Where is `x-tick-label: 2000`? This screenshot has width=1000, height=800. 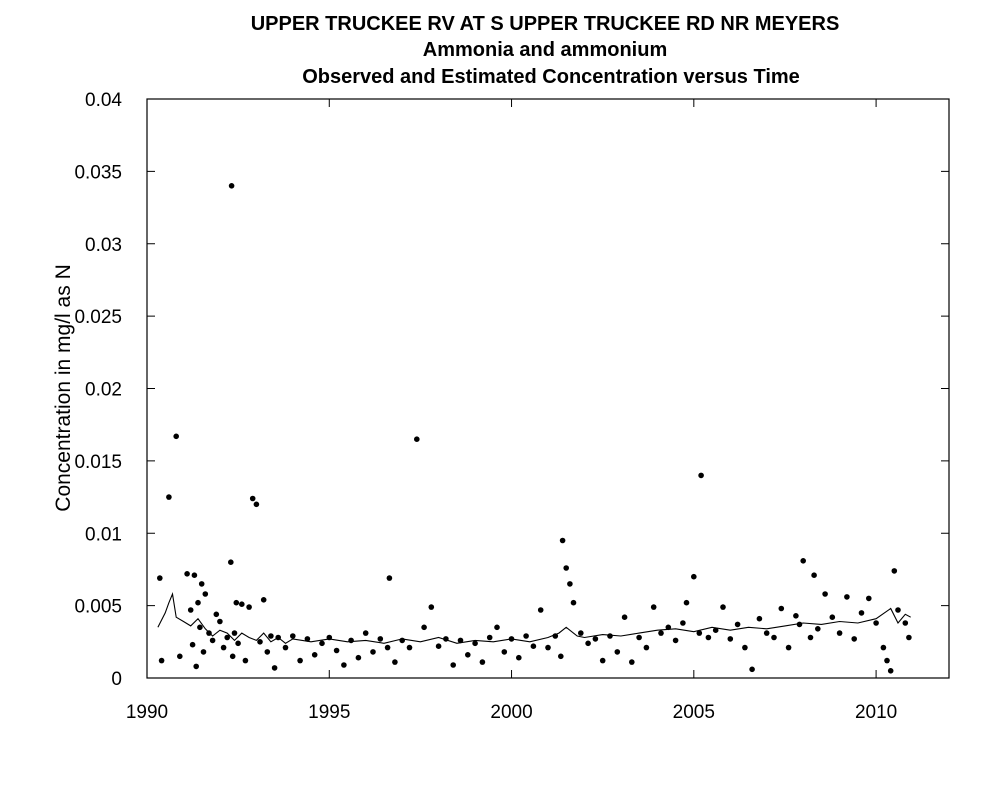 x-tick-label: 2000 is located at coordinates (511, 712).